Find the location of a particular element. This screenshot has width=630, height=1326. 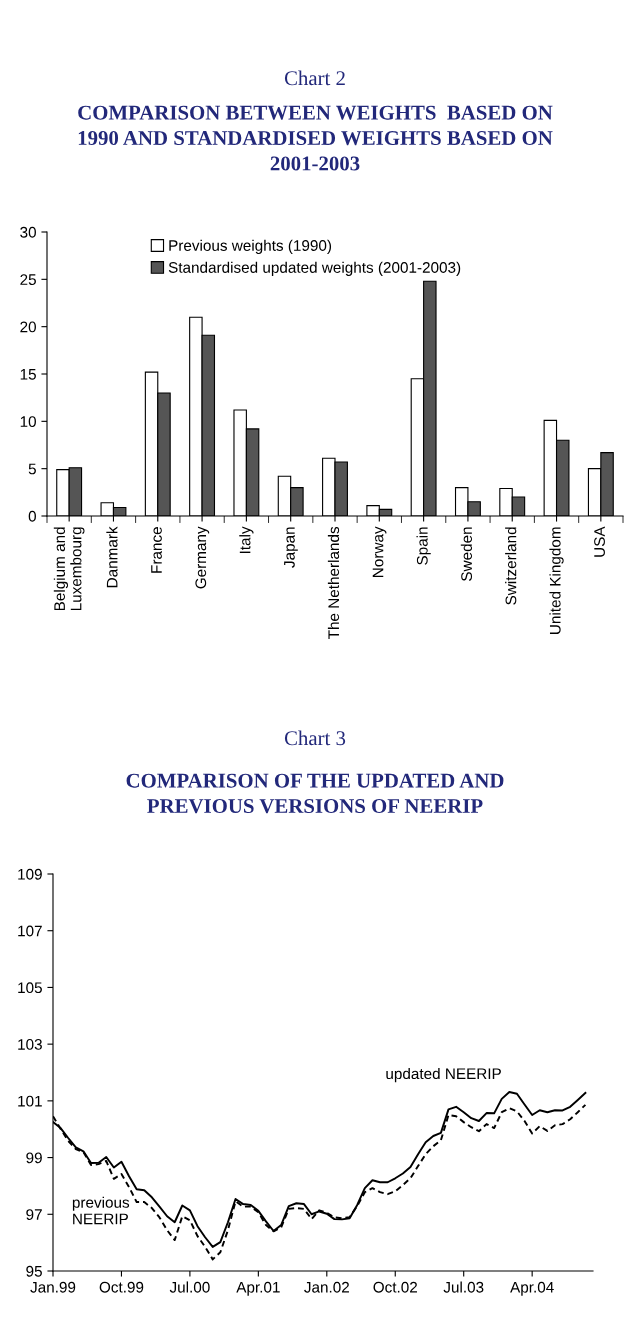

y-tick-label: 25 is located at coordinates (28, 280).